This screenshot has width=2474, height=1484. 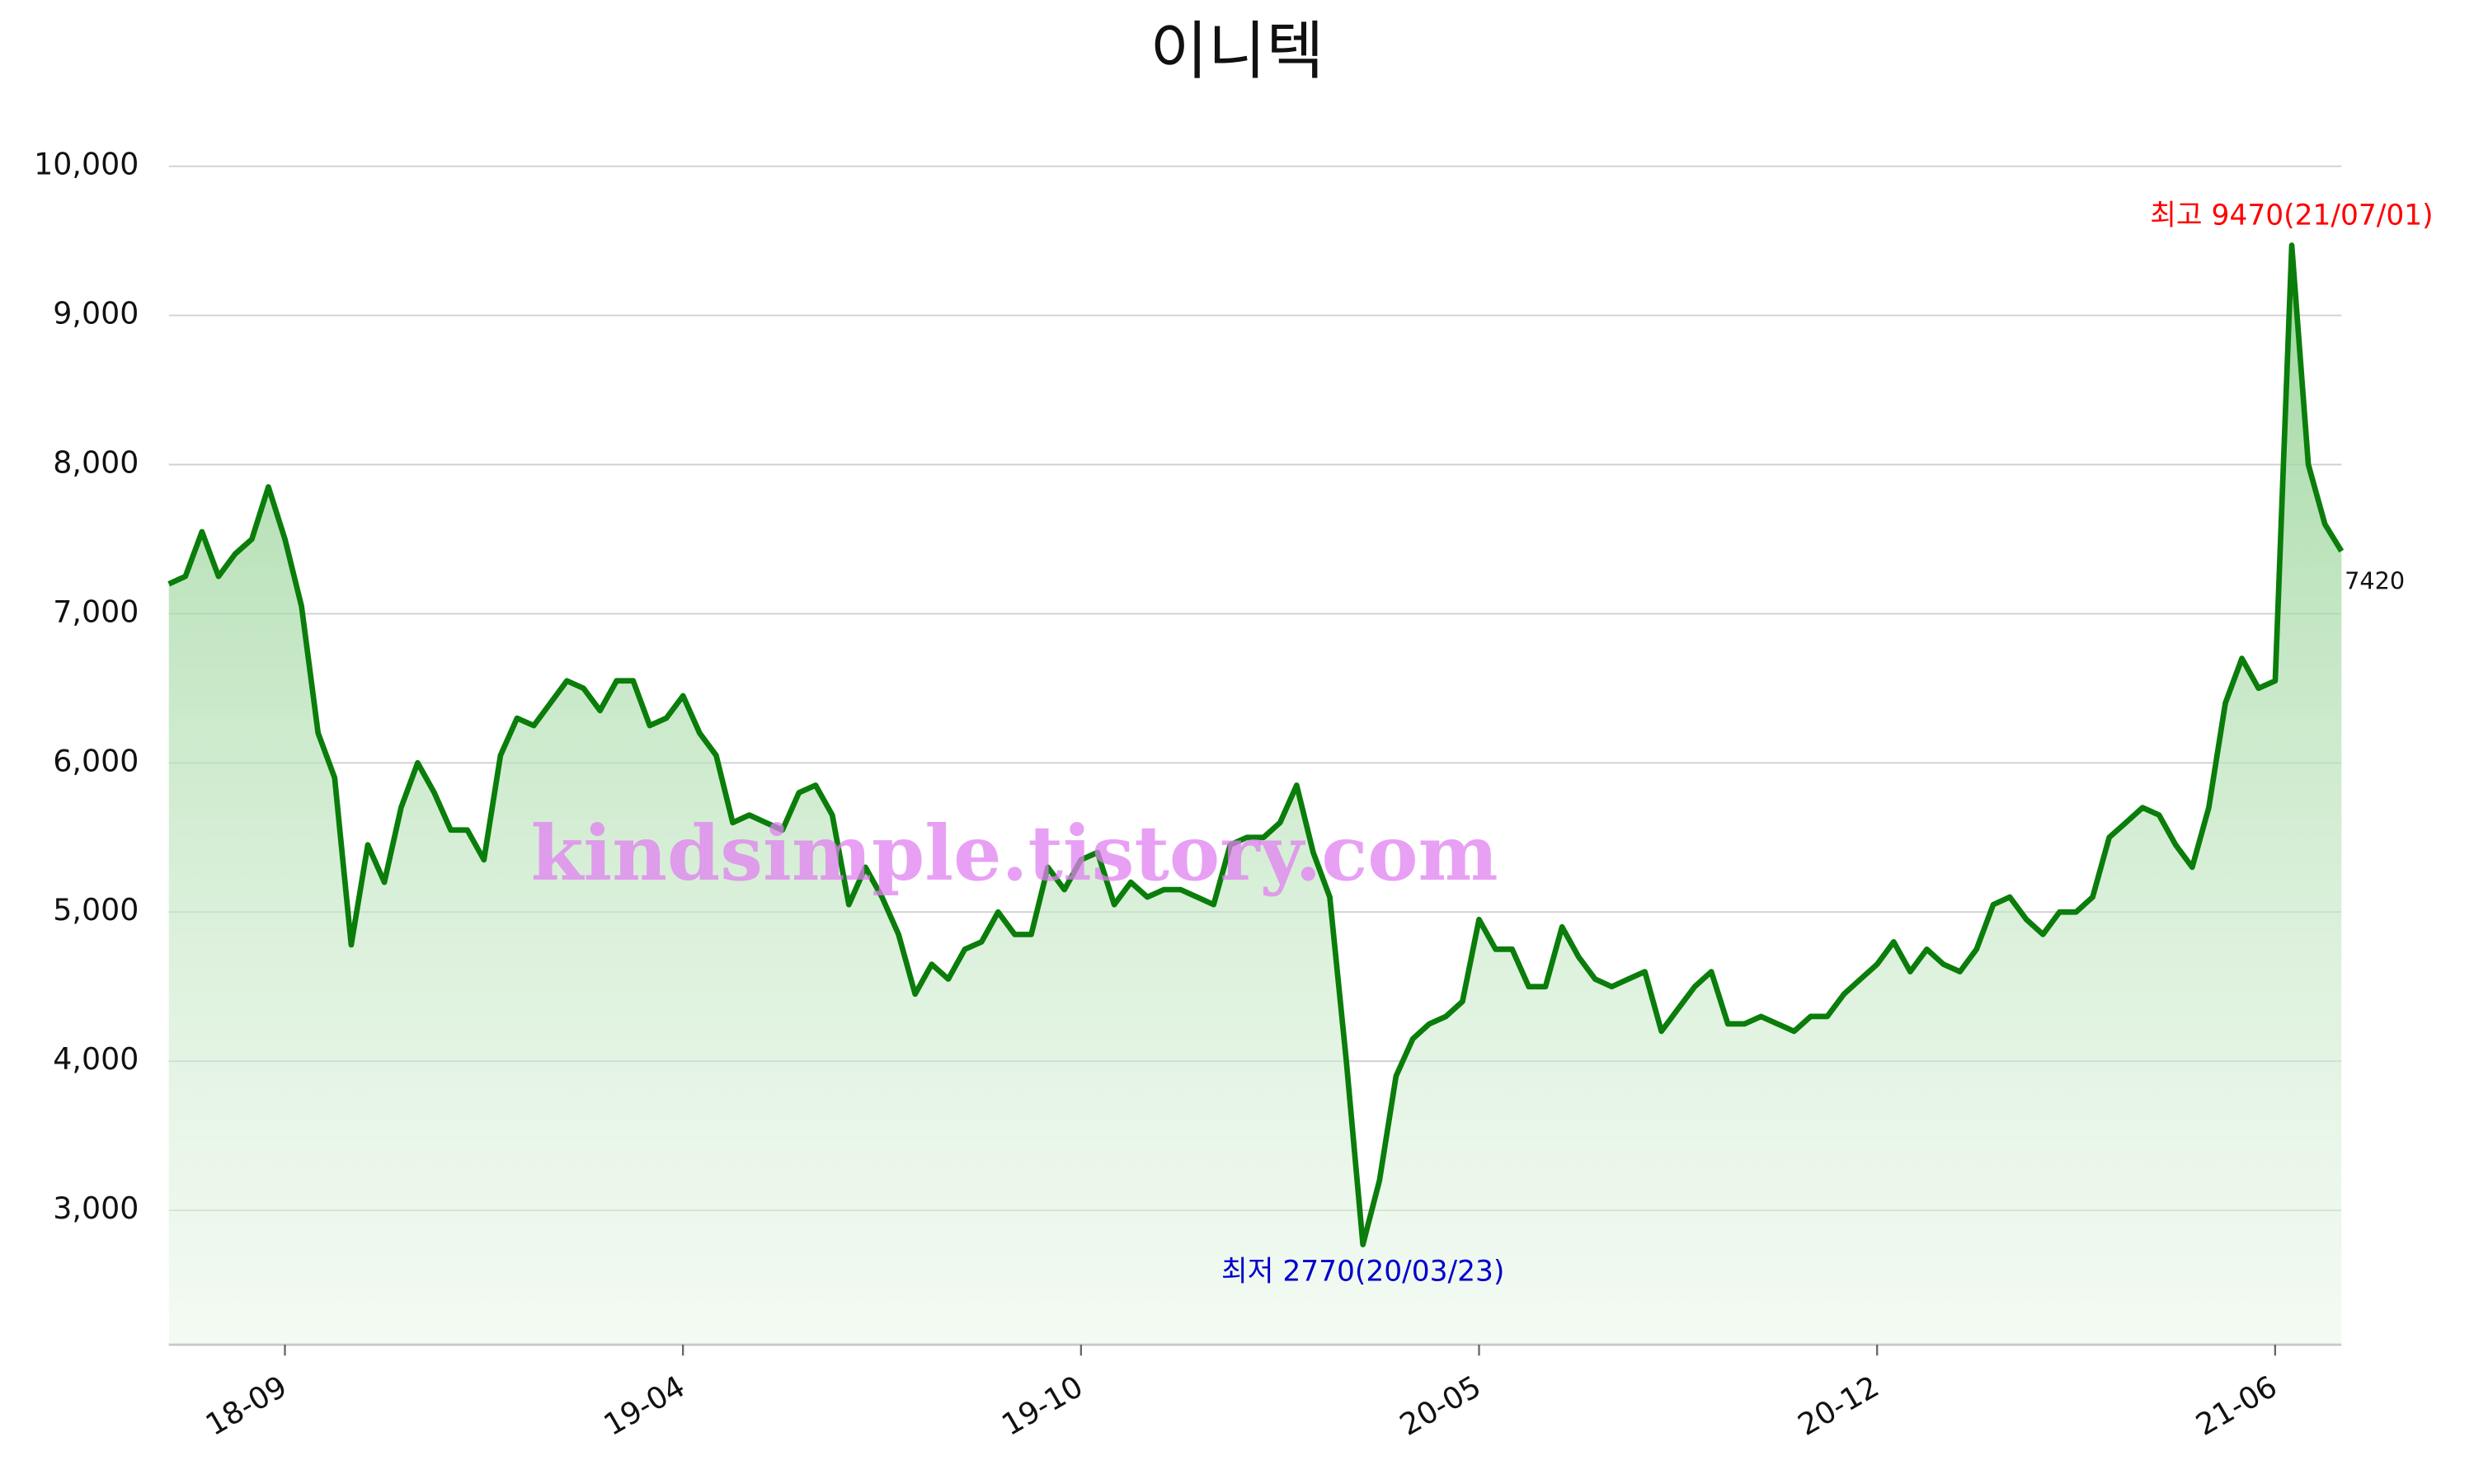 I want to click on y-tick-label: 10,000, so click(x=86, y=164).